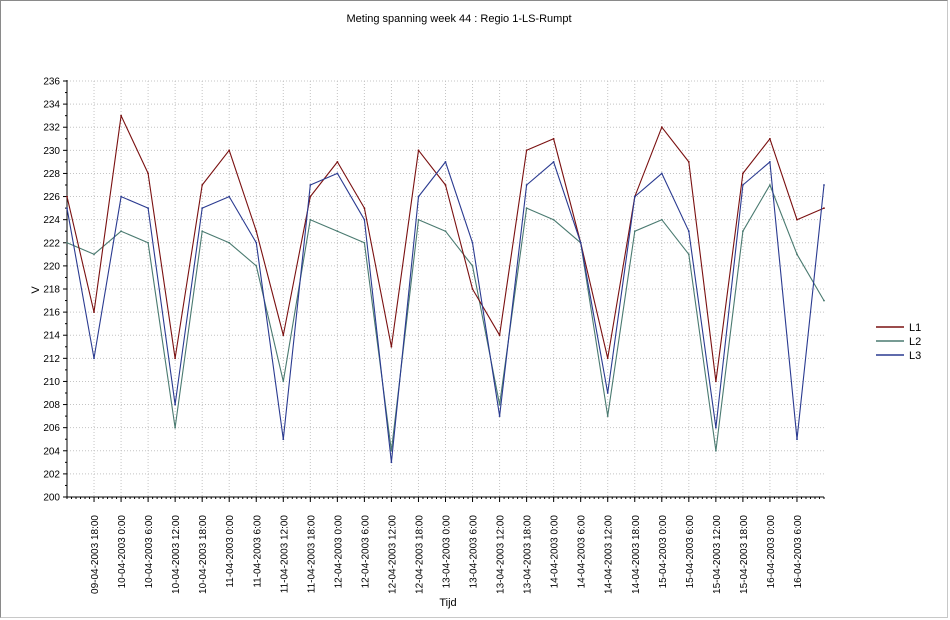  Describe the element at coordinates (122, 552) in the screenshot. I see `x-tick-label: 10-04-2003 0:00` at that location.